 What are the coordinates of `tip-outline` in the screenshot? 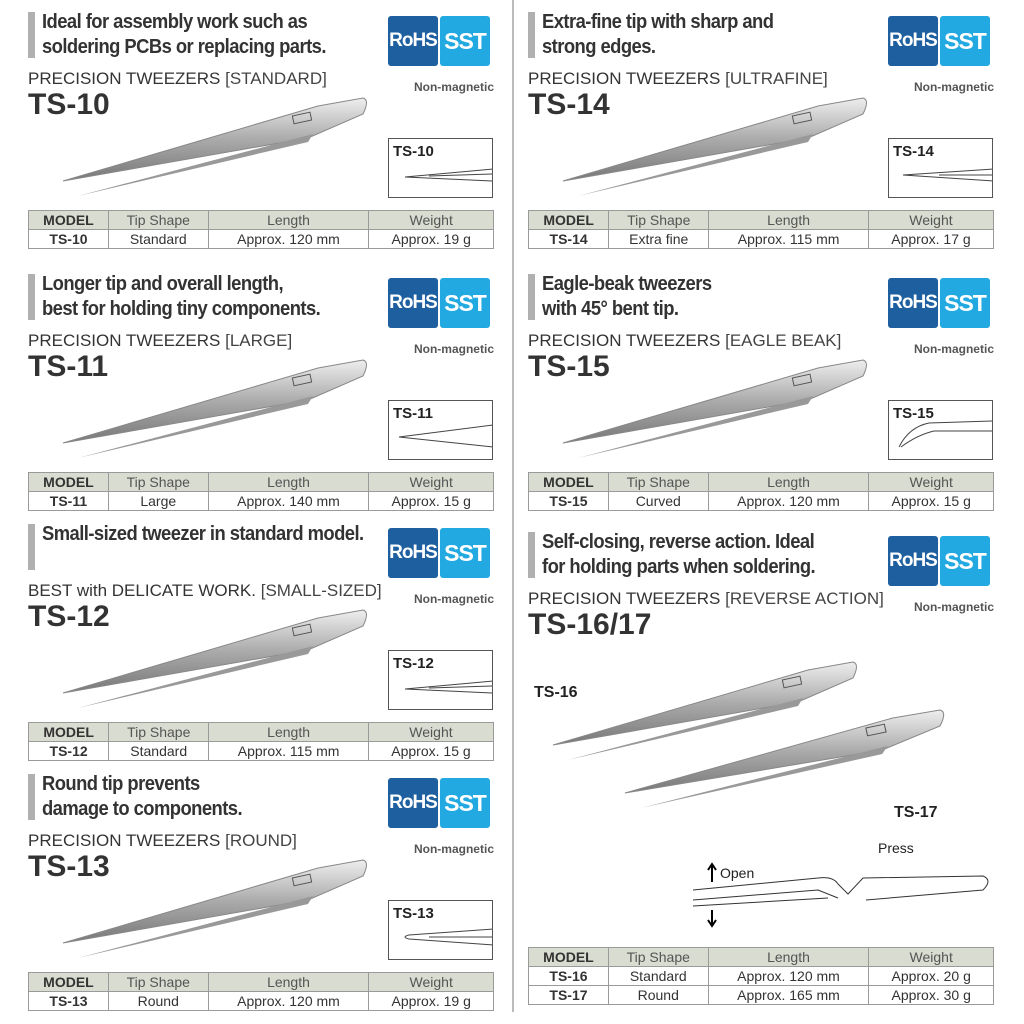 It's located at (448, 937).